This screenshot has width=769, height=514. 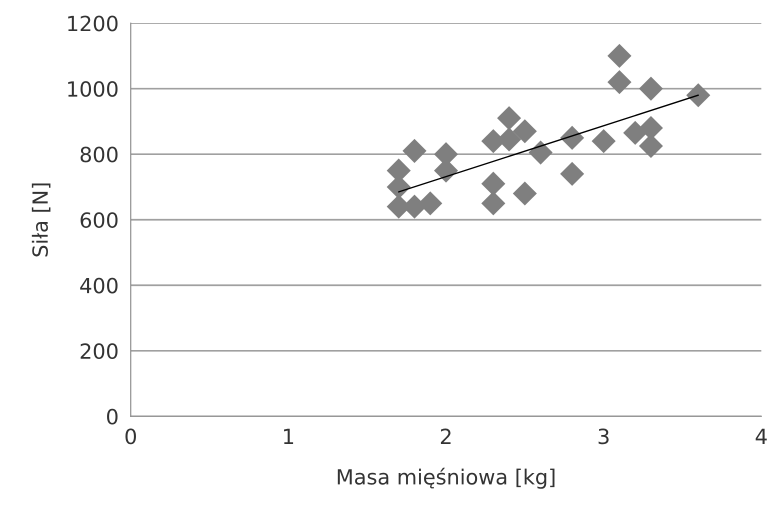 What do you see at coordinates (761, 436) in the screenshot?
I see `x-tick-label: 4` at bounding box center [761, 436].